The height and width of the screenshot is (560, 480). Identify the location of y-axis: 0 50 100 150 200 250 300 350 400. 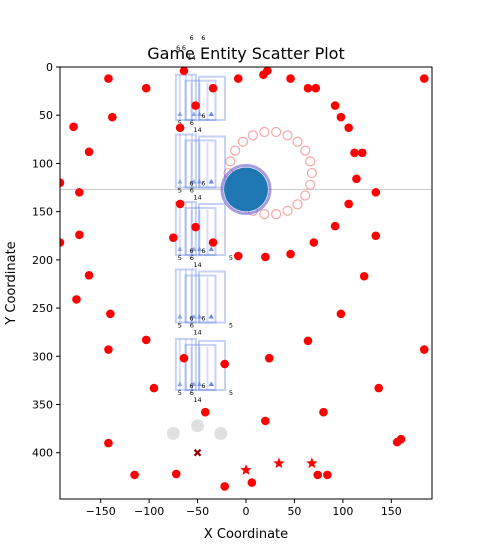
(46, 260).